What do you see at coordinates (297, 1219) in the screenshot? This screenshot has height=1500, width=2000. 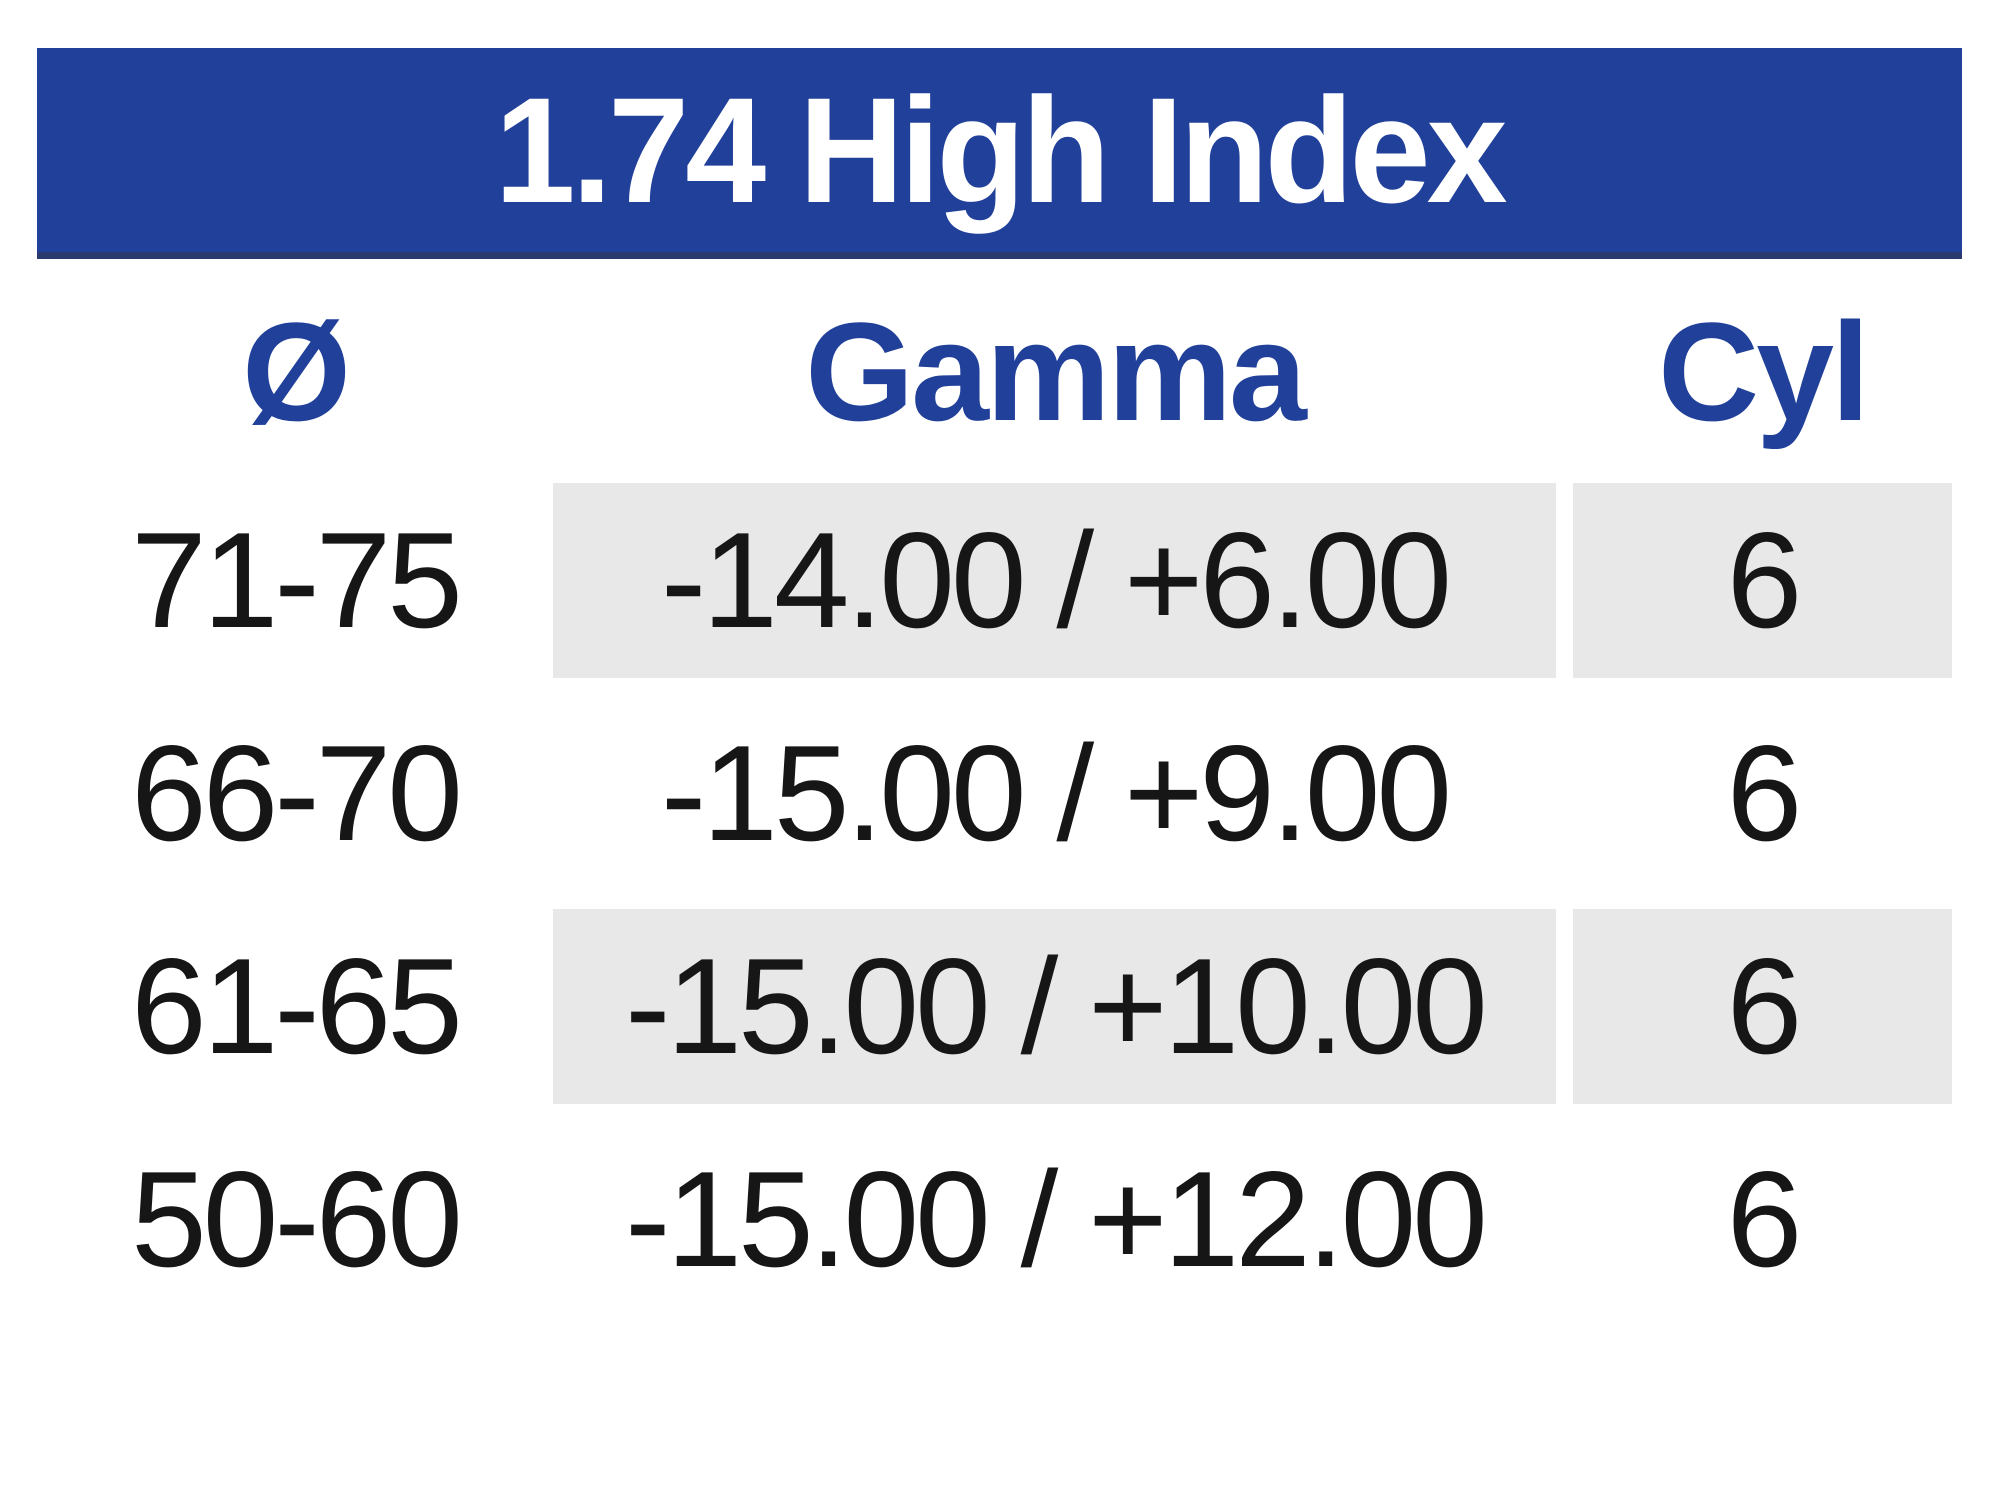 I see `diameter-cell: 50-60` at bounding box center [297, 1219].